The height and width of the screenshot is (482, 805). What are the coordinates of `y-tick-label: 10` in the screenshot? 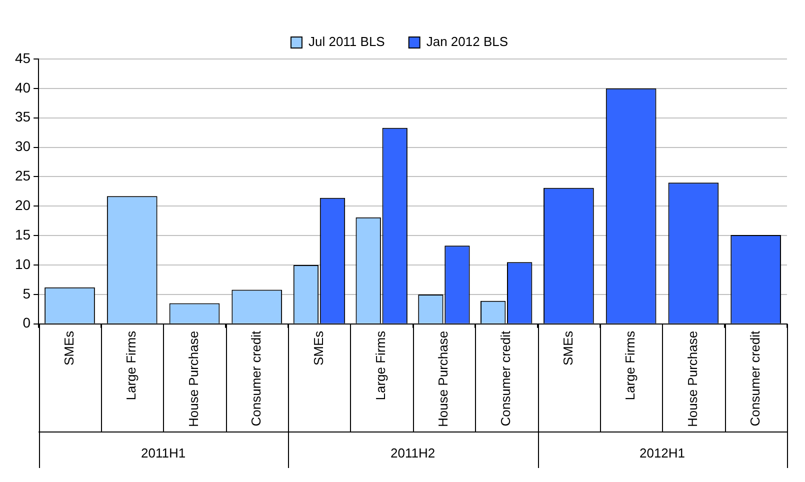 It's located at (22, 264).